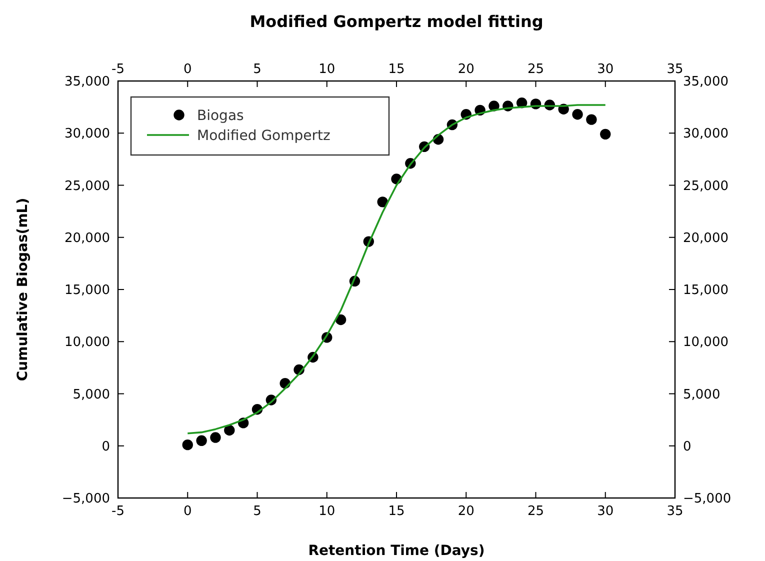 The height and width of the screenshot is (561, 765). What do you see at coordinates (705, 134) in the screenshot?
I see `y2-tick-label: 30,000` at bounding box center [705, 134].